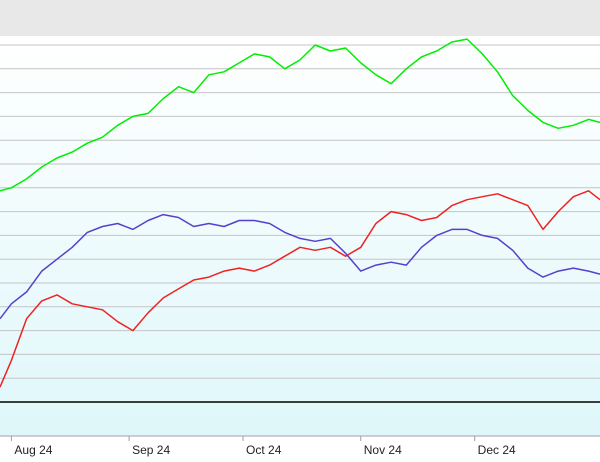 Image resolution: width=600 pixels, height=462 pixels. I want to click on x-tick-label: Aug 24, so click(33, 450).